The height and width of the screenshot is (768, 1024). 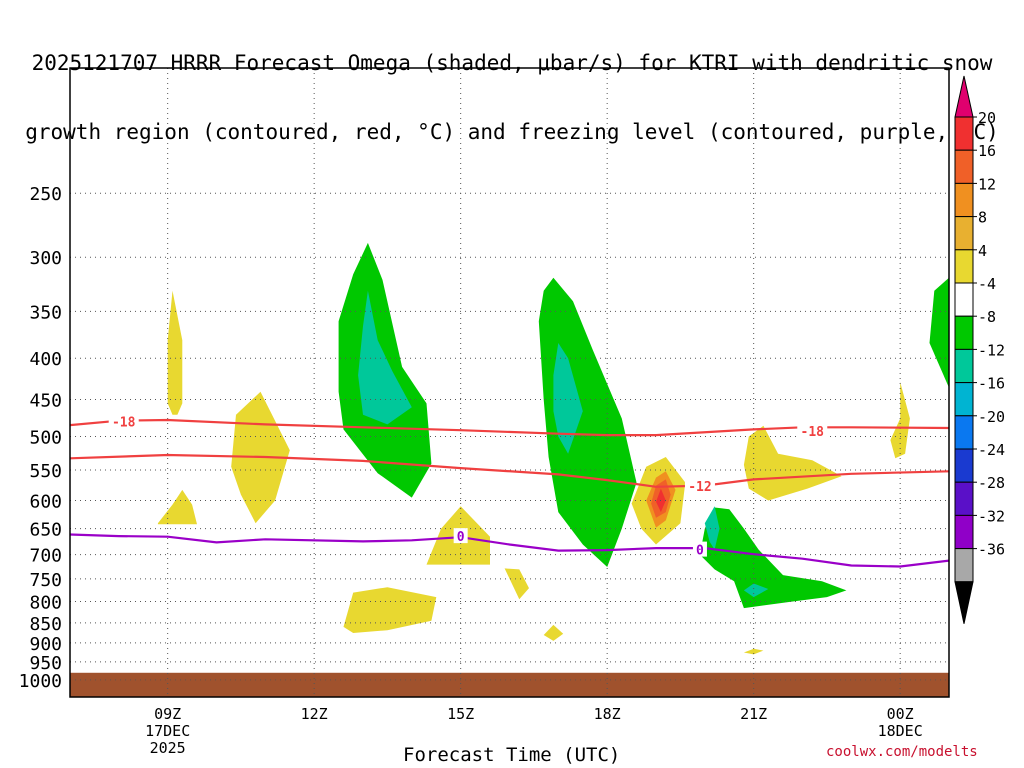 What do you see at coordinates (607, 714) in the screenshot?
I see `x-tick-label-18-0: 18Z` at bounding box center [607, 714].